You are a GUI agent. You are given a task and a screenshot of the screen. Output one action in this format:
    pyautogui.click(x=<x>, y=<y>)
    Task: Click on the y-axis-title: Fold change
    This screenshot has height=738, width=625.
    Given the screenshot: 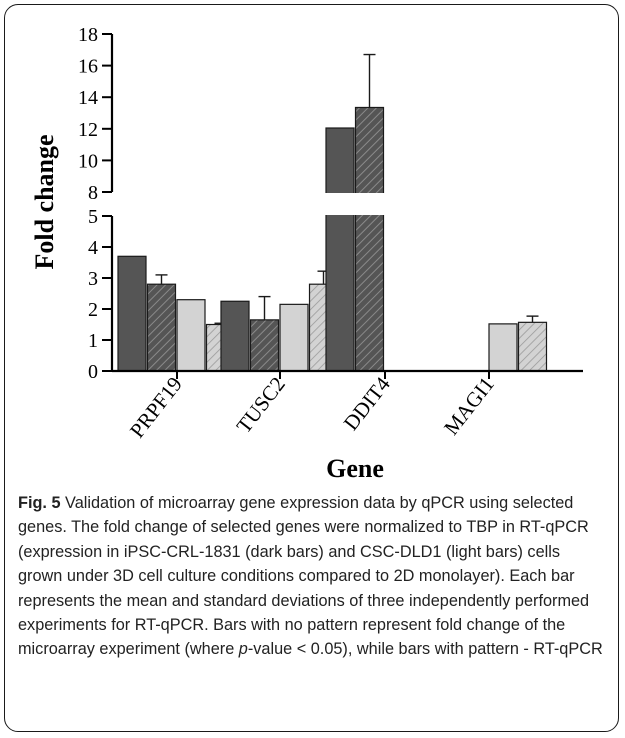 What is the action you would take?
    pyautogui.click(x=44, y=201)
    